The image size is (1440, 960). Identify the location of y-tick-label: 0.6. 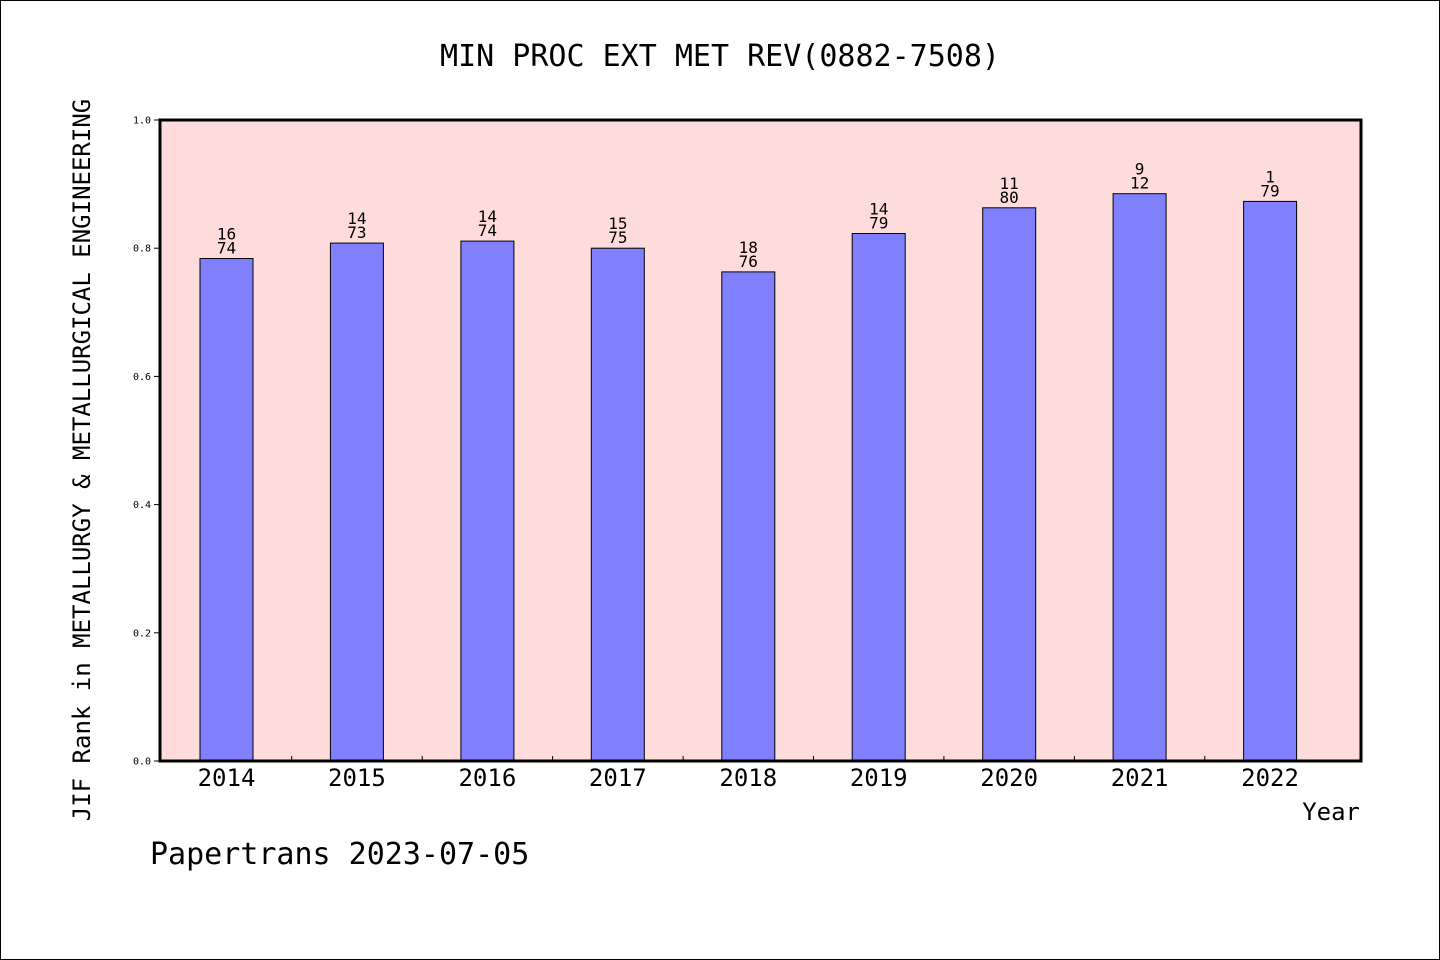
(142, 377).